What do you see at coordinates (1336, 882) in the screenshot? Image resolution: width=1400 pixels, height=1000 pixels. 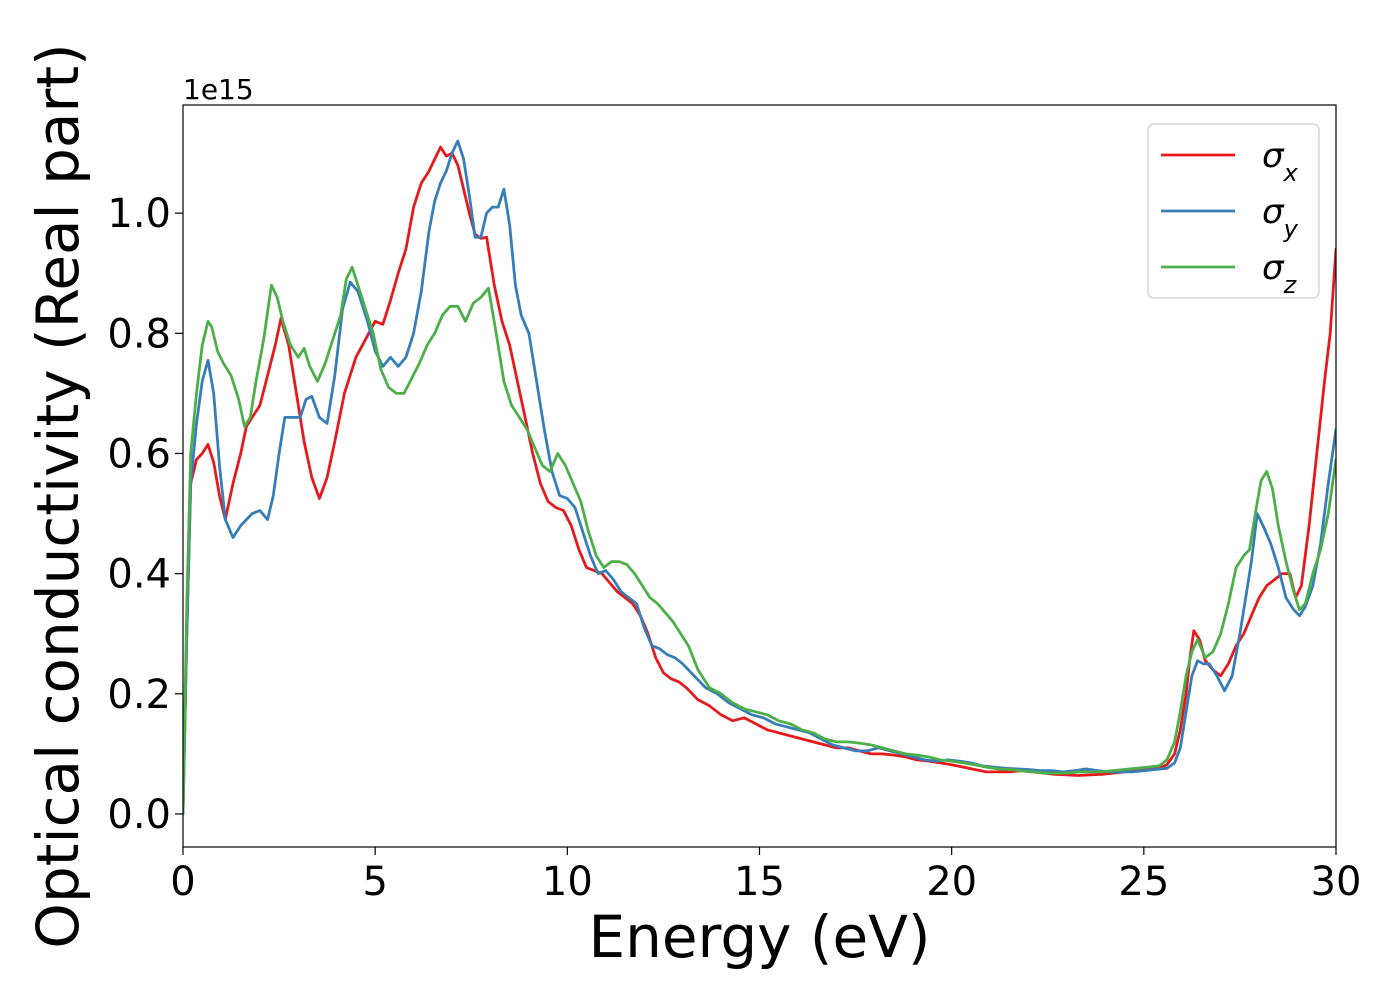 I see `x-tick-label: 30` at bounding box center [1336, 882].